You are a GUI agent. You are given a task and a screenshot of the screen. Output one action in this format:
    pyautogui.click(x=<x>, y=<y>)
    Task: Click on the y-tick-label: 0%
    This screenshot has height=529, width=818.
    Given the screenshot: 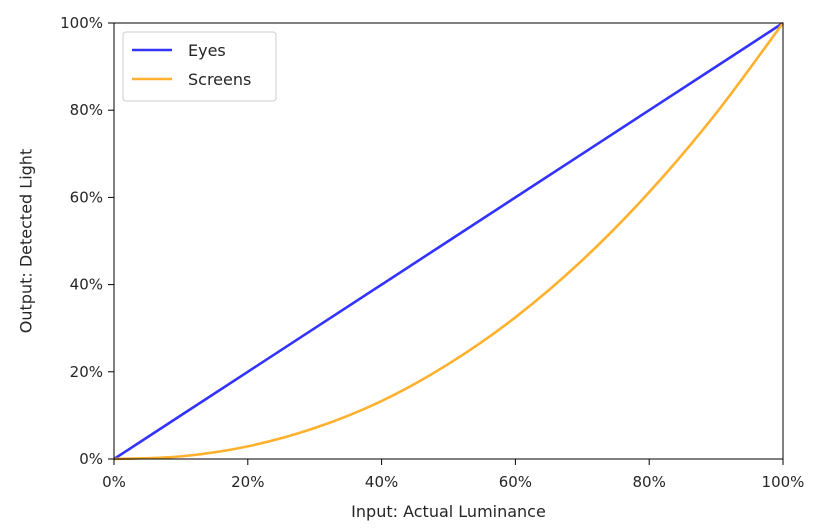 What is the action you would take?
    pyautogui.click(x=91, y=459)
    